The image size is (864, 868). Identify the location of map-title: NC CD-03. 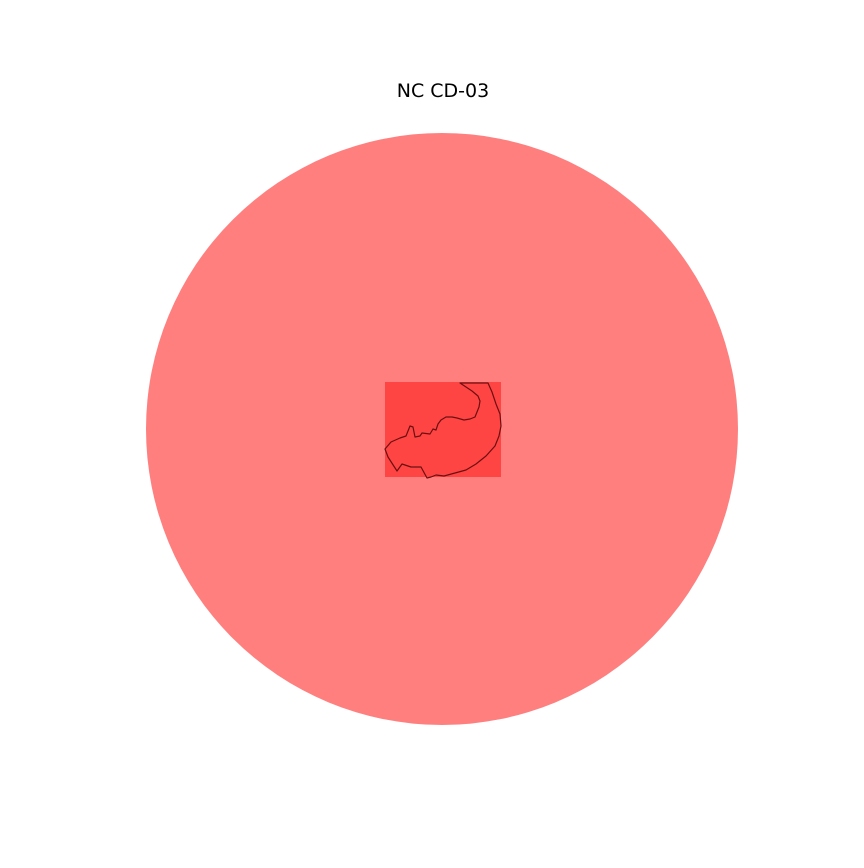
(443, 91).